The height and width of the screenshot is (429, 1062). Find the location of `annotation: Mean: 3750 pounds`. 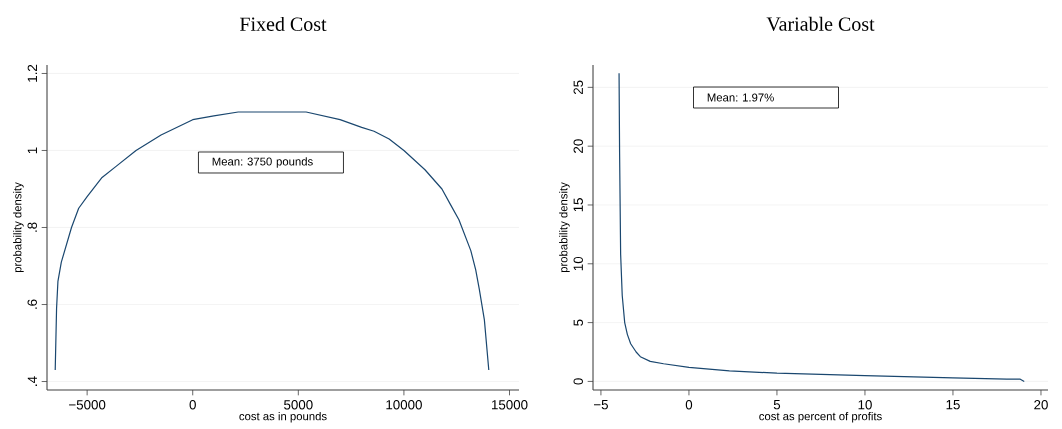

annotation: Mean: 3750 pounds is located at coordinates (262, 162).